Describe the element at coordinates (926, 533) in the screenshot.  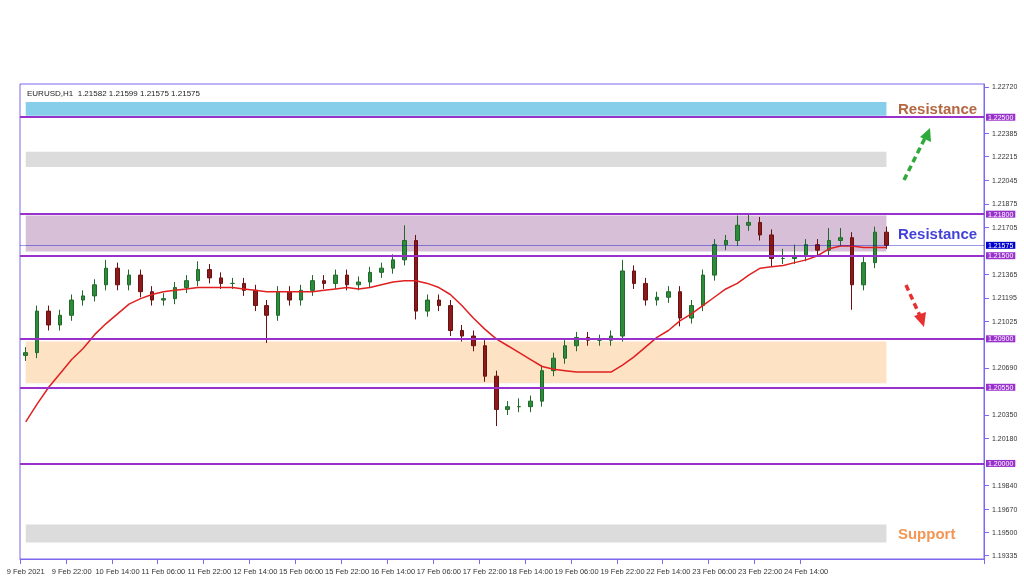
I see `band-label: Support` at that location.